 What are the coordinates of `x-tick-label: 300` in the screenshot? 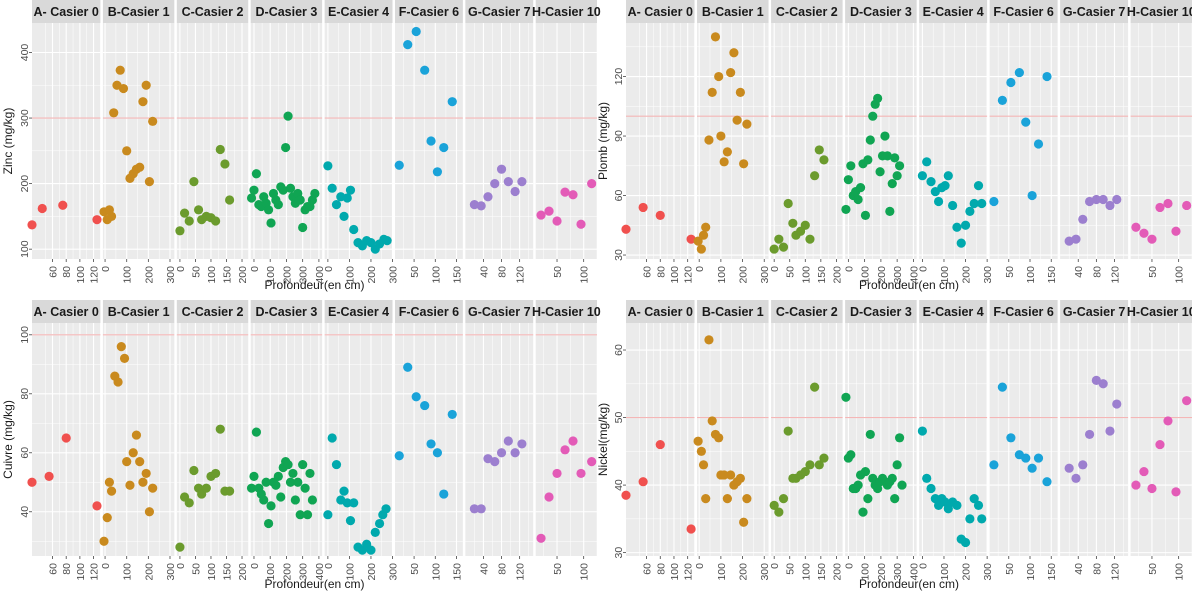 It's located at (765, 572).